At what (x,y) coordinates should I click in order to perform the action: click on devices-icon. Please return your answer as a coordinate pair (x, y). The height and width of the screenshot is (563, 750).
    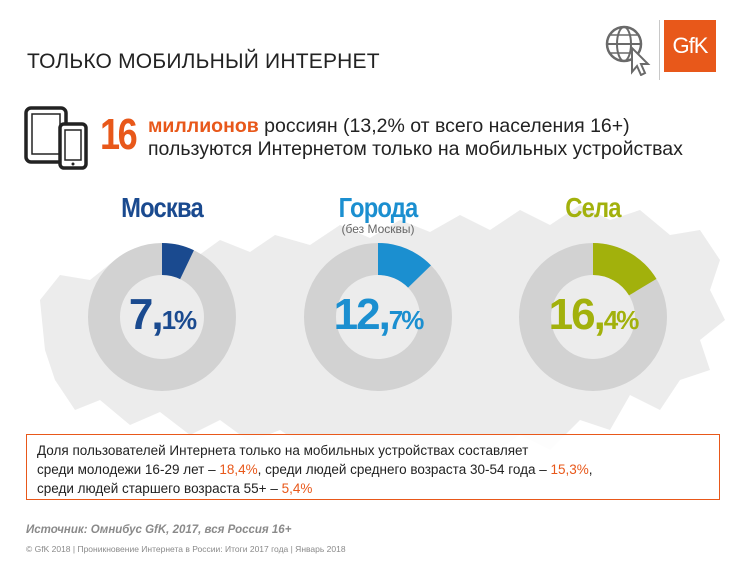
    Looking at the image, I should click on (56, 138).